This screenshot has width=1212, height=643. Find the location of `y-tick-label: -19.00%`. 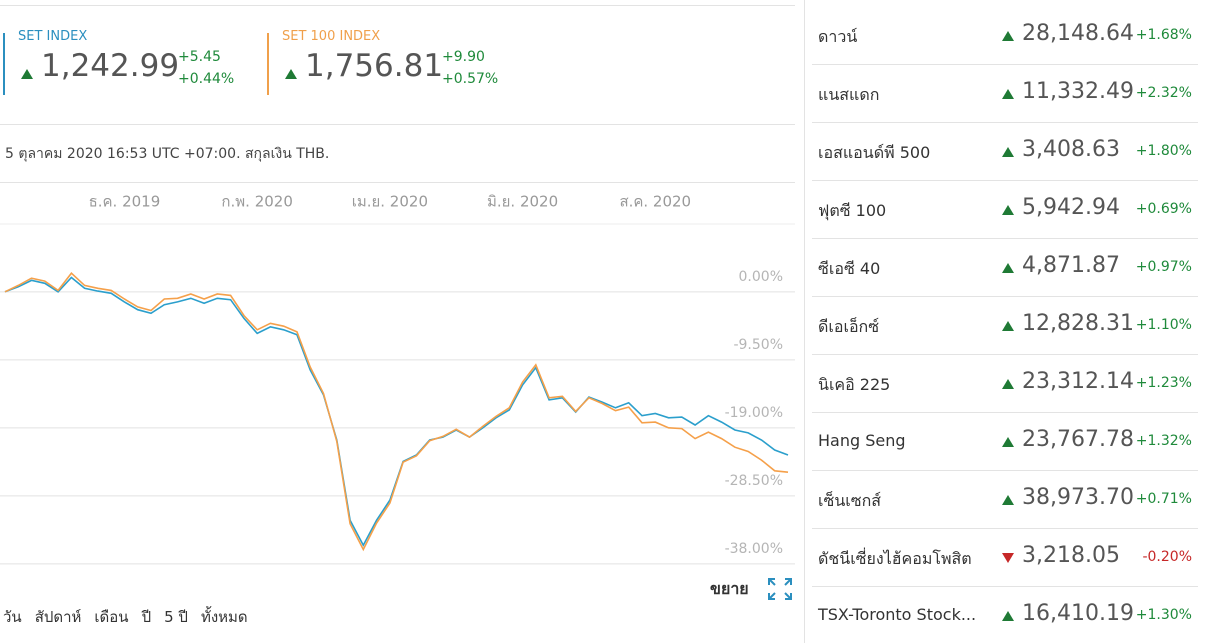

y-tick-label: -19.00% is located at coordinates (754, 413).